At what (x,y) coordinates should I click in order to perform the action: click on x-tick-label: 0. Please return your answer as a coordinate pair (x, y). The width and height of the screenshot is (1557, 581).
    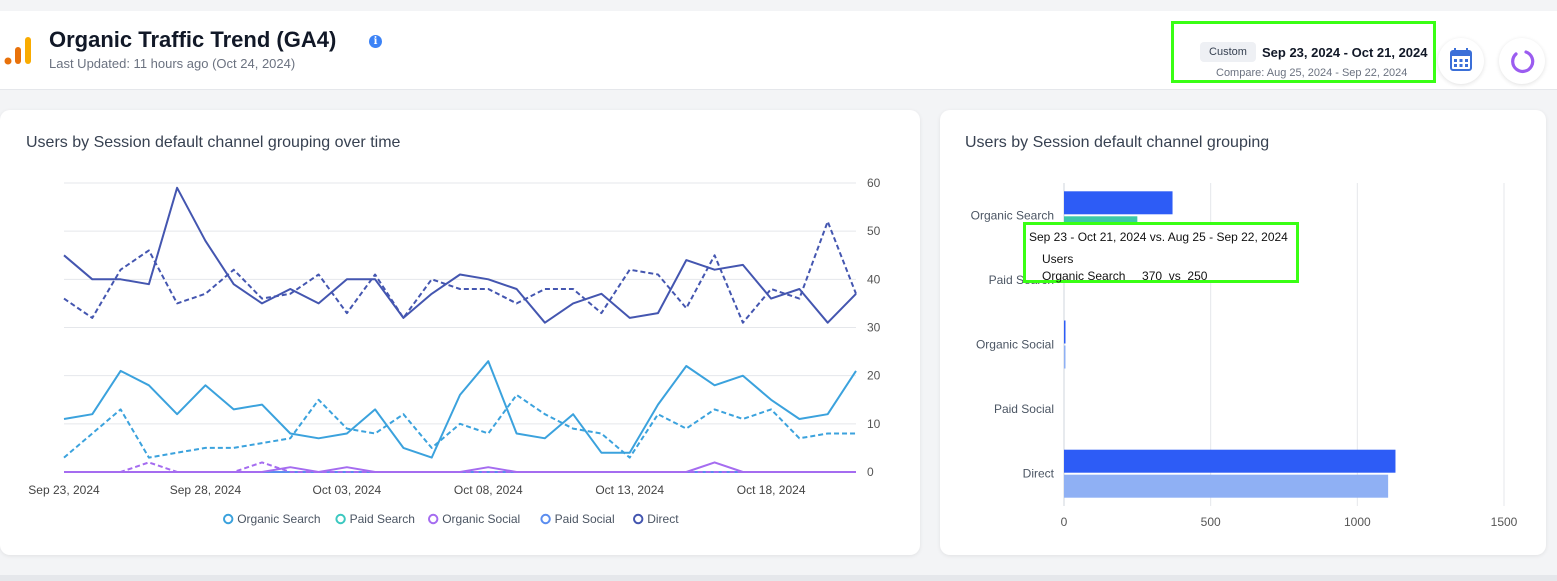
    Looking at the image, I should click on (1064, 522).